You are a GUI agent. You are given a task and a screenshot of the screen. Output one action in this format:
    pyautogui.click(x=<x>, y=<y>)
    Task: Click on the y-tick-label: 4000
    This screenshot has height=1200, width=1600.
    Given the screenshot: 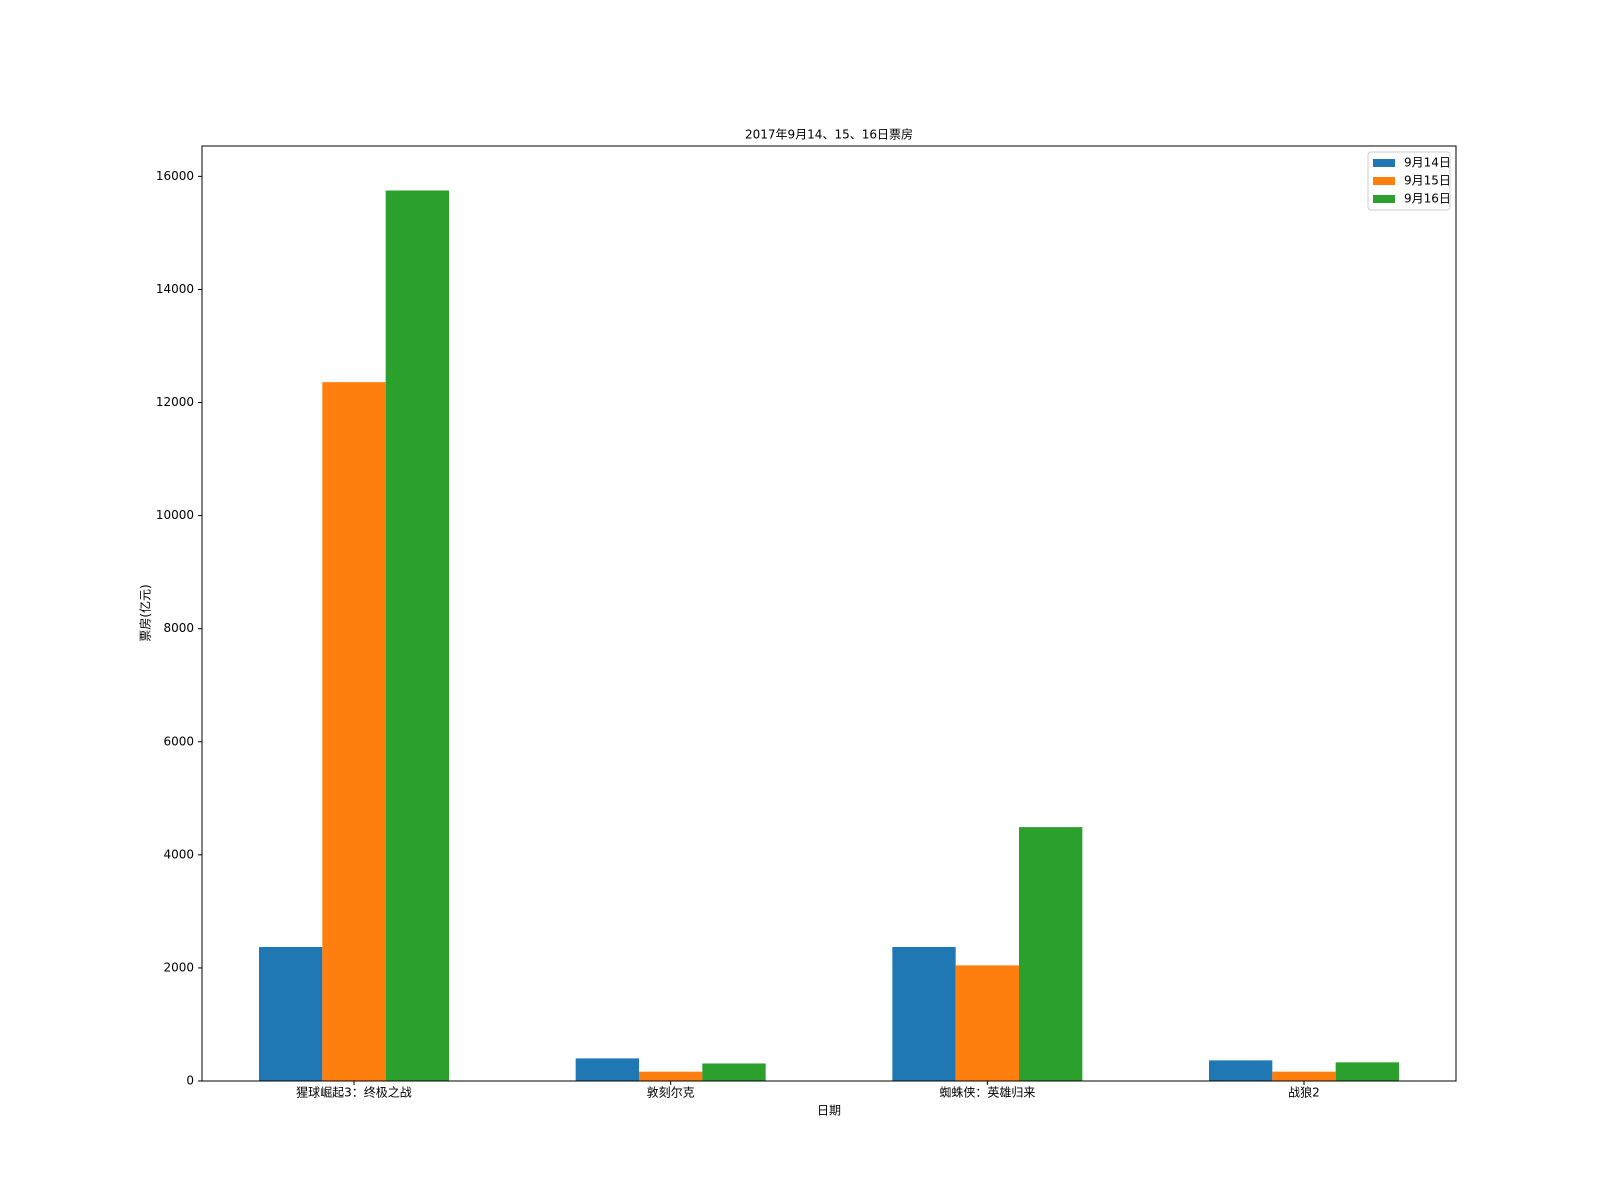 What is the action you would take?
    pyautogui.click(x=178, y=854)
    